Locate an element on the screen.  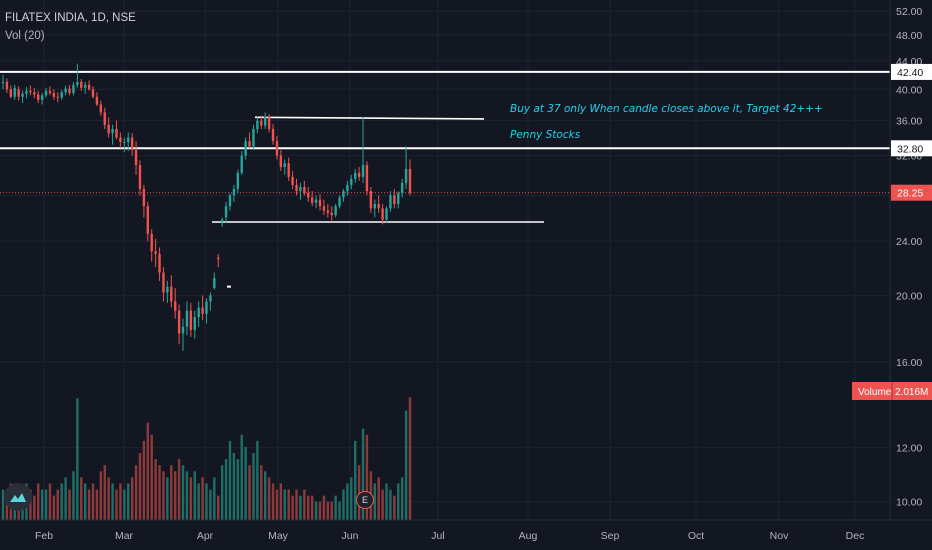
price-level-label is located at coordinates (911, 148).